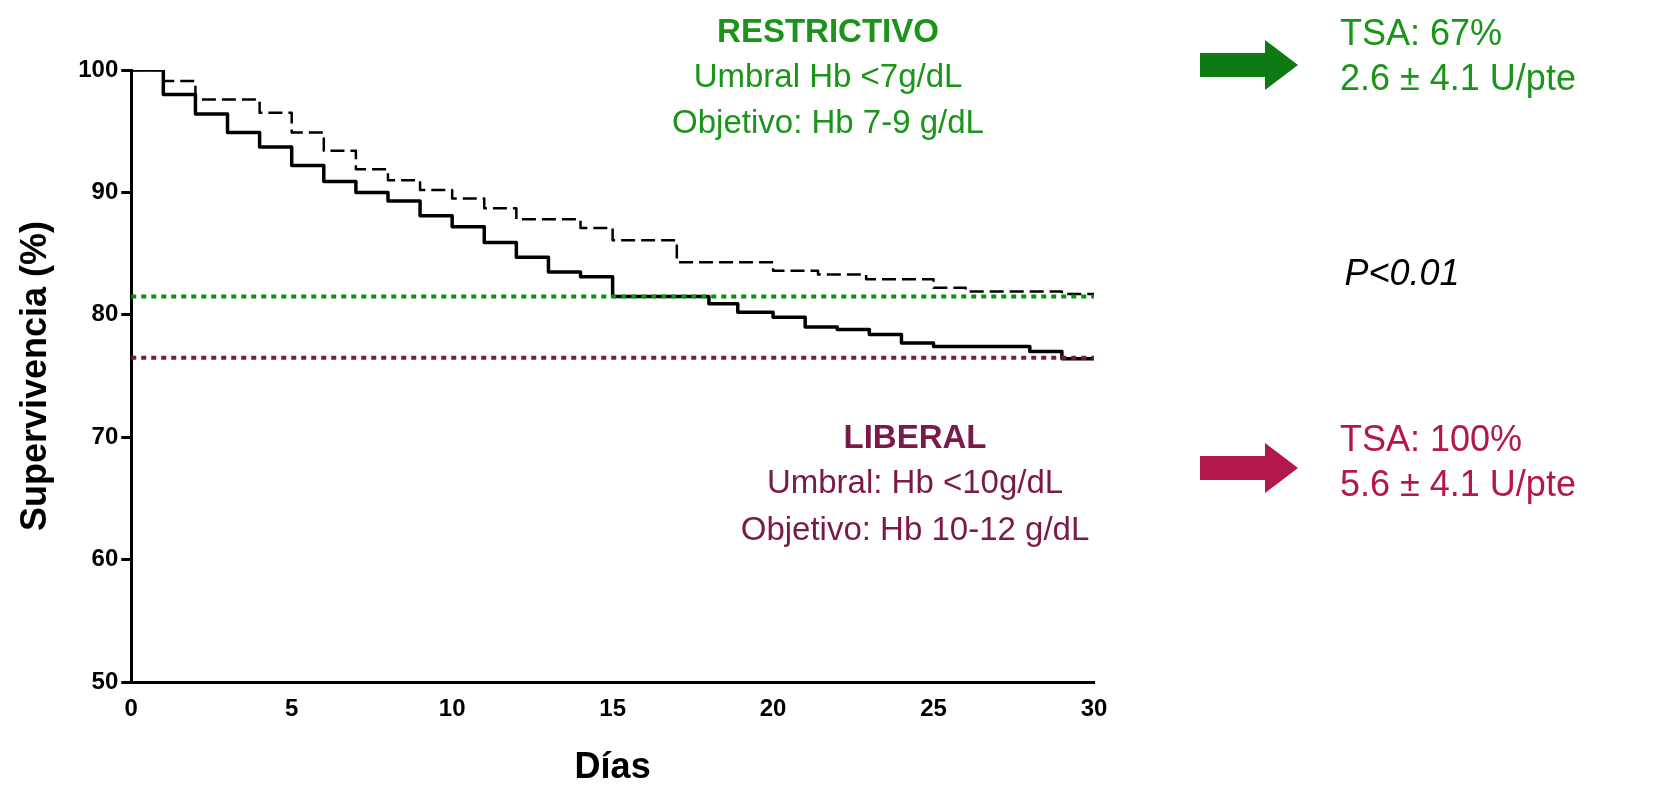  I want to click on annotation: LIBERAL, so click(915, 437).